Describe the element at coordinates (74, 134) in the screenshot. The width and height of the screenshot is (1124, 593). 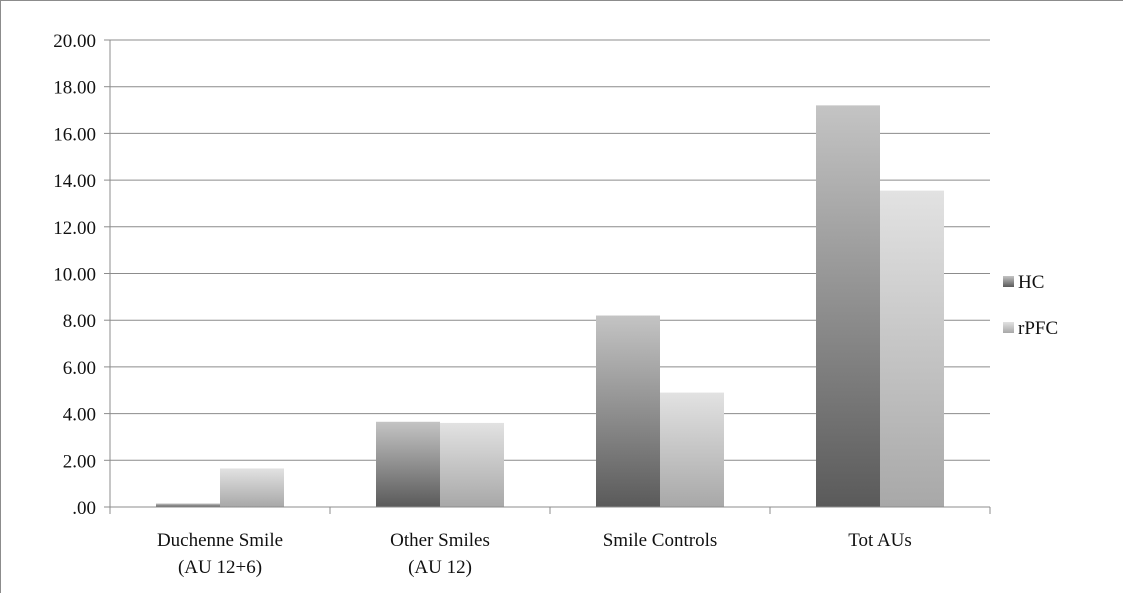
I see `y-tick-label: 16.00` at that location.